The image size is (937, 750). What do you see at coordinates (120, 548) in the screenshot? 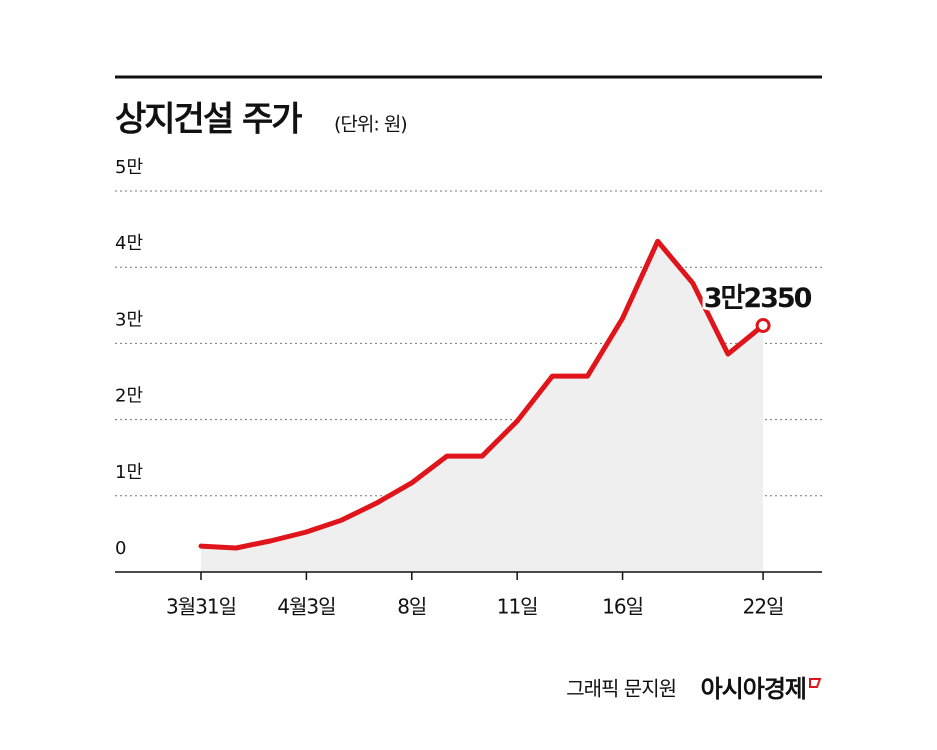
I see `y-tick-label: 0` at bounding box center [120, 548].